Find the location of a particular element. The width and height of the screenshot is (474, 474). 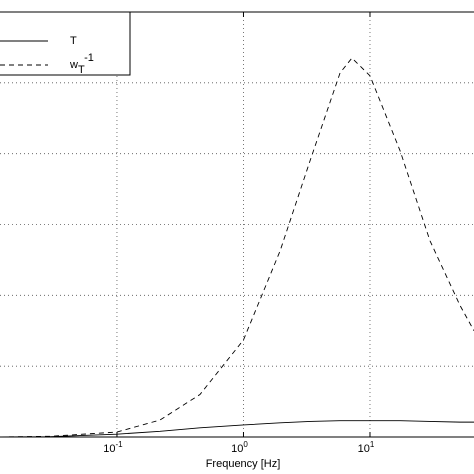

x-axis-label: Frequency [Hz] is located at coordinates (243, 464).